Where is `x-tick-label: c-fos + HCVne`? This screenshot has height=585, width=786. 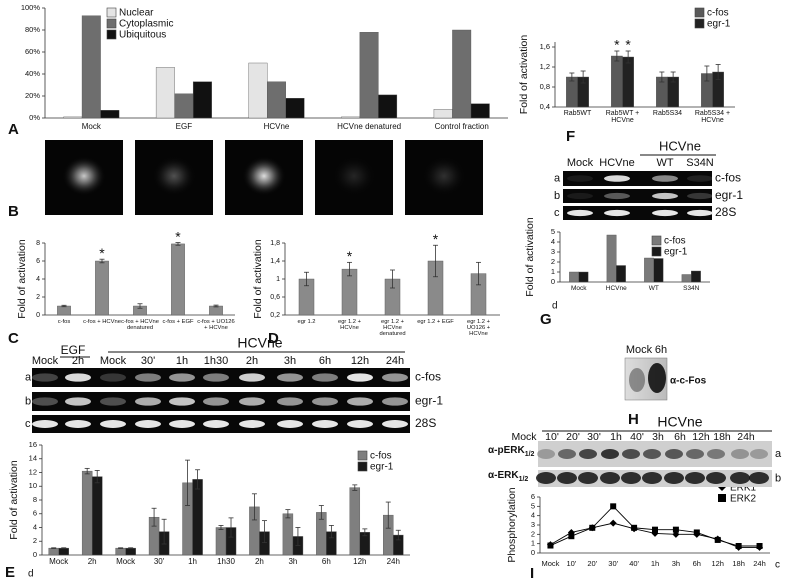 x-tick-label: c-fos + HCVne is located at coordinates (102, 322).